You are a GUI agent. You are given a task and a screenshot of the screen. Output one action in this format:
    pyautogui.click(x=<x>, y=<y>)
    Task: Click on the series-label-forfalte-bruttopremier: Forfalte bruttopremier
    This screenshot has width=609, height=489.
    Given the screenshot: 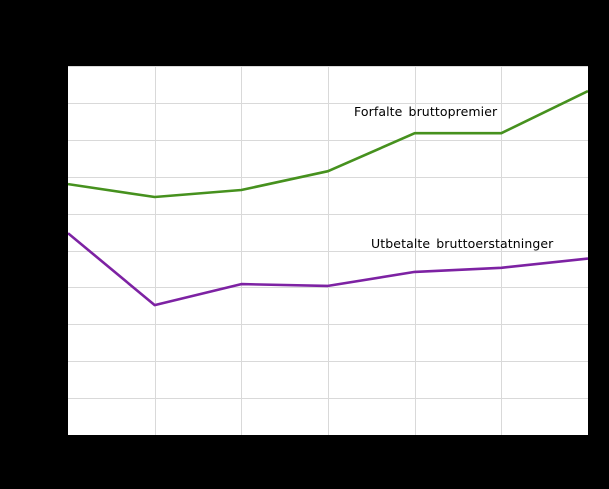 What is the action you would take?
    pyautogui.click(x=426, y=111)
    